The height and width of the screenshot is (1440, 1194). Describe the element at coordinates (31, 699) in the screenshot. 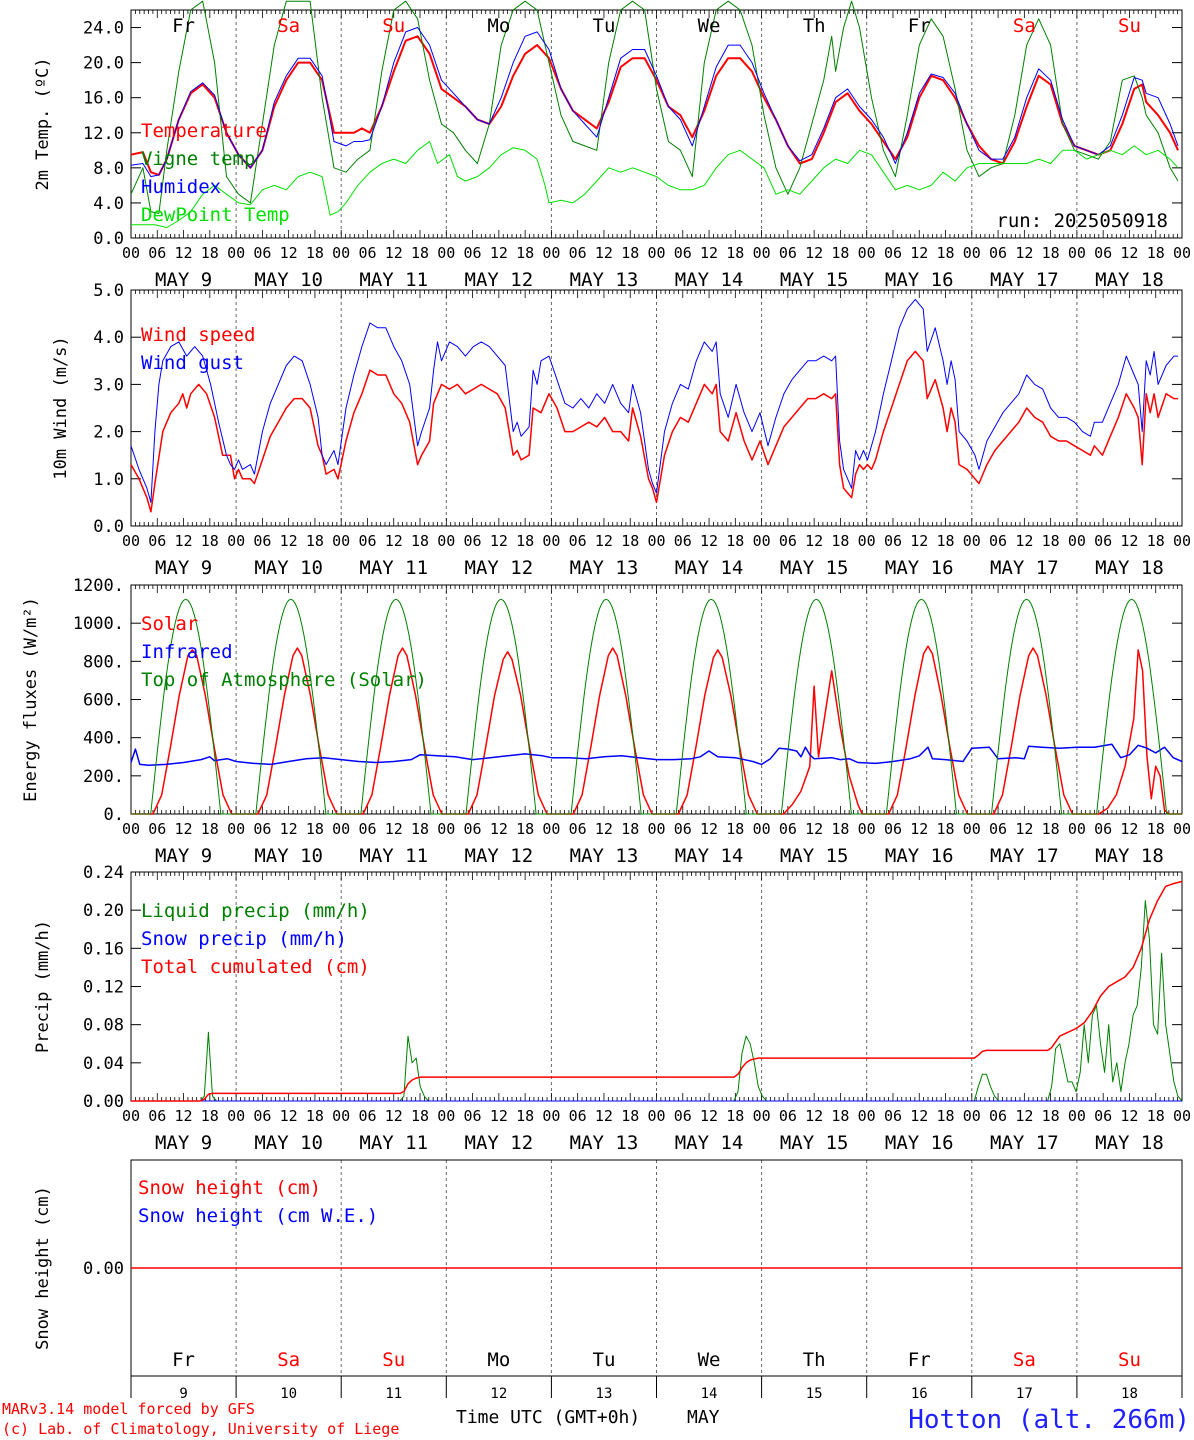

I see `y-axis-title: Energy fluxes (W/m²)` at that location.